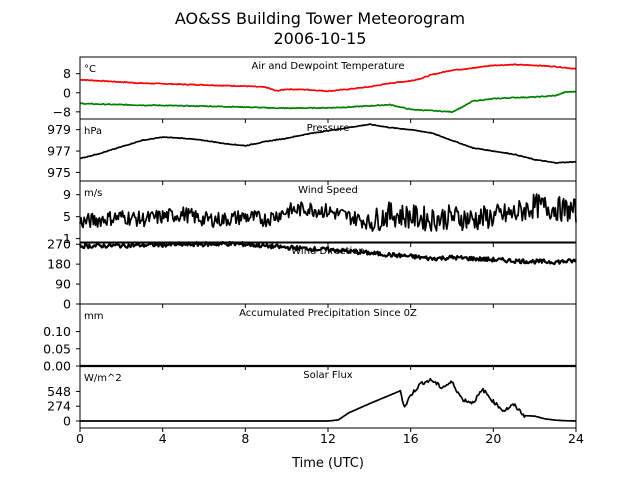 The width and height of the screenshot is (640, 480). I want to click on y-tick-label: 1, so click(67, 238).